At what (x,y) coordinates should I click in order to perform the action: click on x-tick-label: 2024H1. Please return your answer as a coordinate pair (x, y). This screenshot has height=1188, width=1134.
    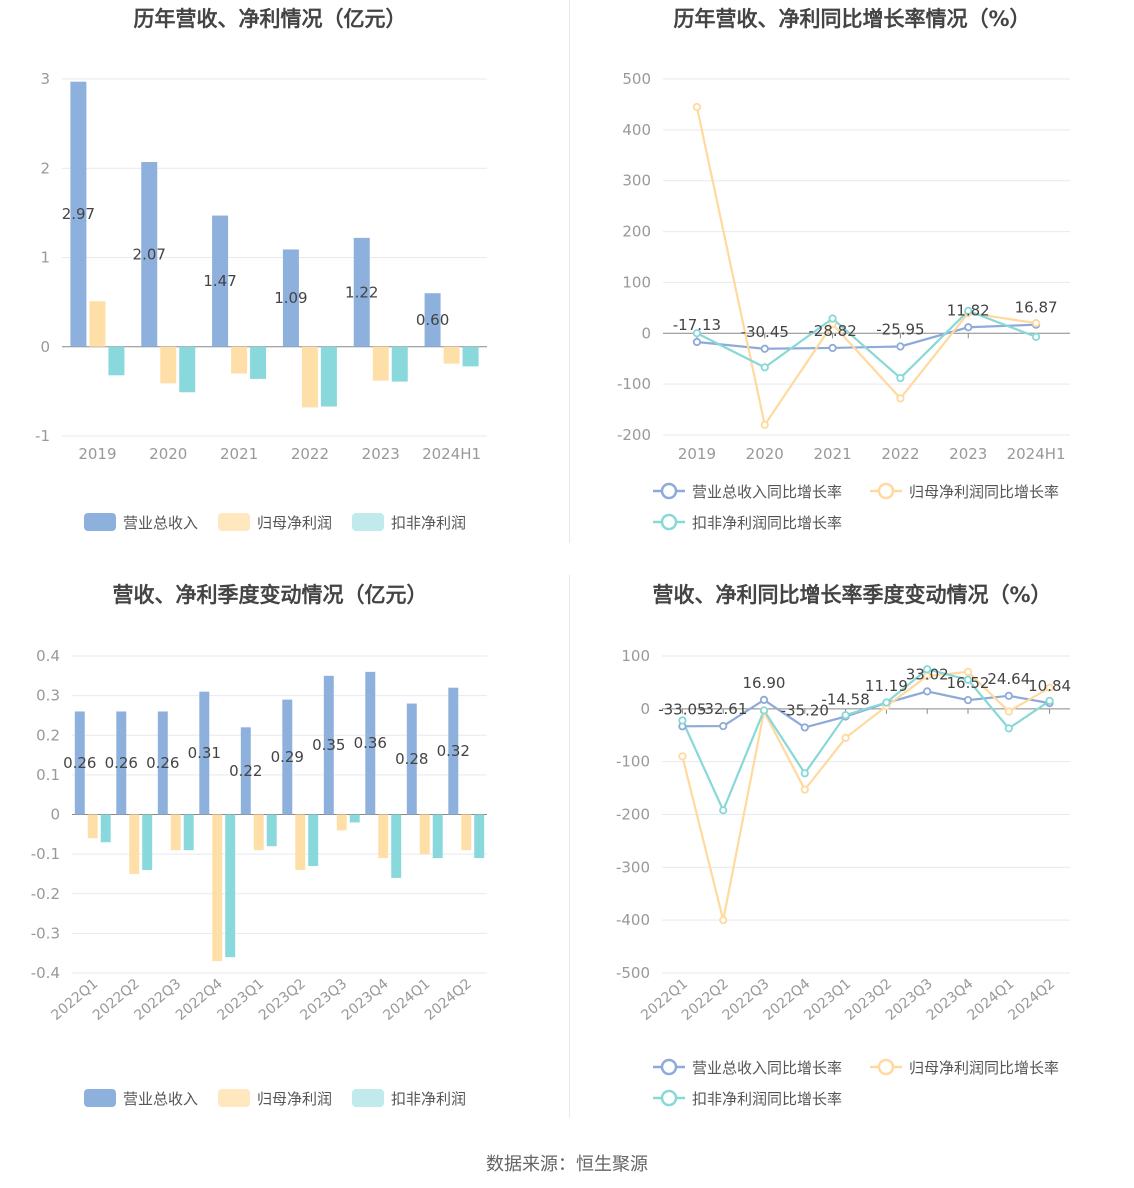
    Looking at the image, I should click on (451, 454).